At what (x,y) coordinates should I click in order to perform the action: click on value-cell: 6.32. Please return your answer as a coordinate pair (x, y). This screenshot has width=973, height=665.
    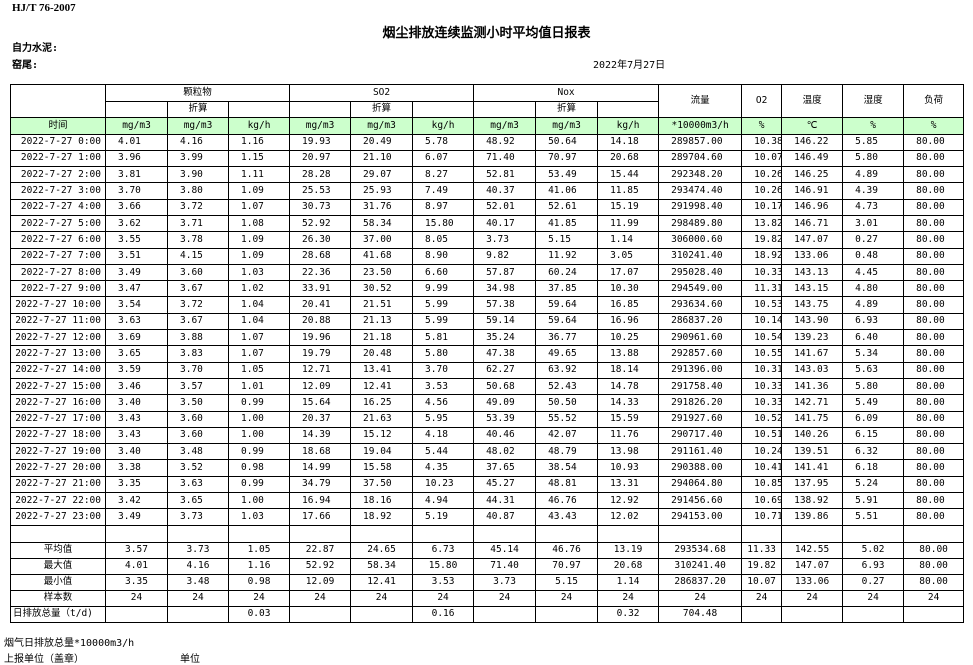
    Looking at the image, I should click on (873, 452).